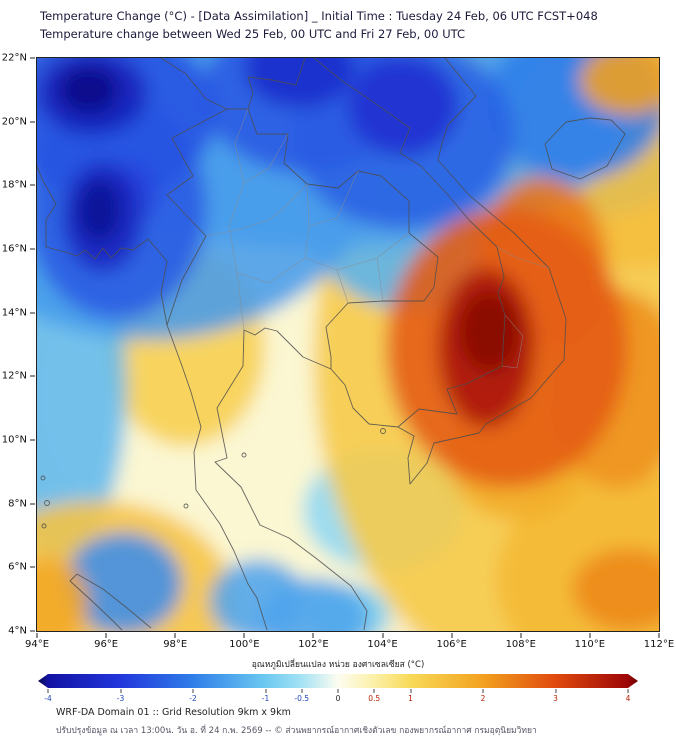 The width and height of the screenshot is (676, 756). What do you see at coordinates (18, 345) in the screenshot?
I see `y-axis: 22°N 20°N 18°N 16°N 14°N 12°N 10°N 8°N 6°N 4°N` at bounding box center [18, 345].